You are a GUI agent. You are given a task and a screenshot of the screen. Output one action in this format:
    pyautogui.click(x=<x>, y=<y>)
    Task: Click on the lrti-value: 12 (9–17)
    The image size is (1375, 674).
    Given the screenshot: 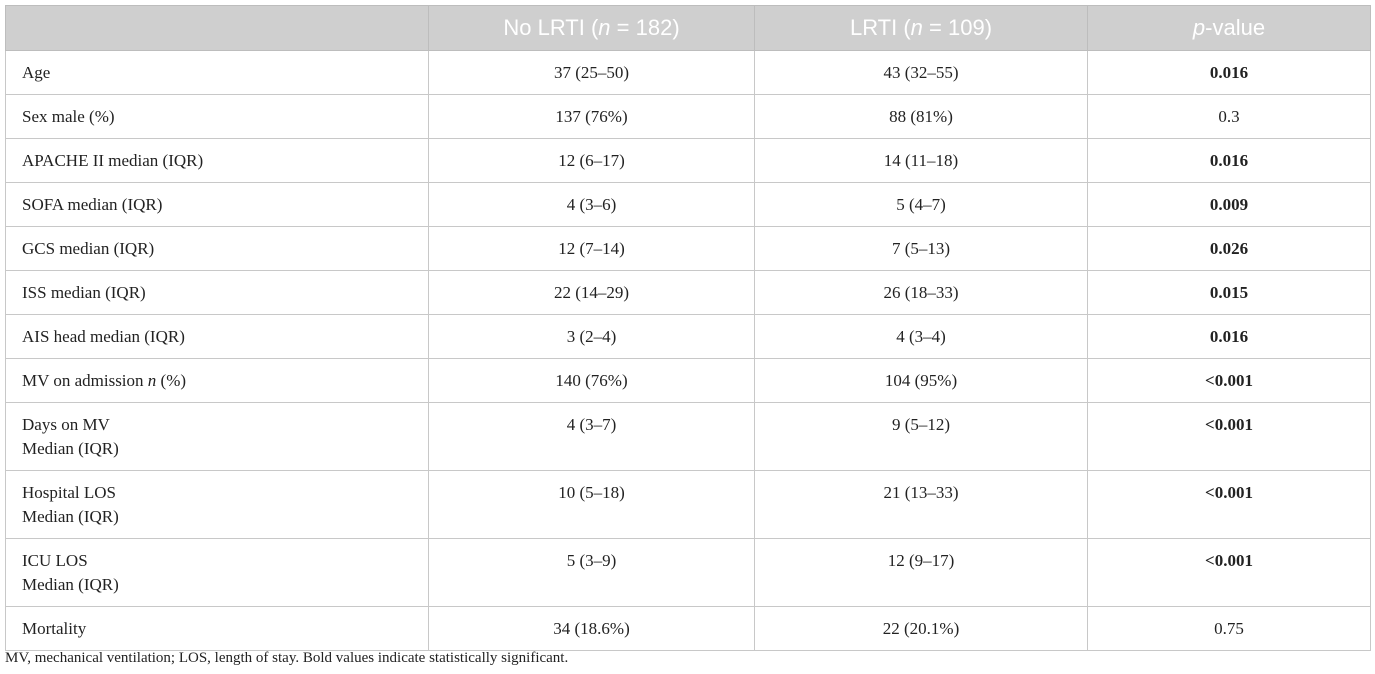 What is the action you would take?
    pyautogui.click(x=921, y=572)
    